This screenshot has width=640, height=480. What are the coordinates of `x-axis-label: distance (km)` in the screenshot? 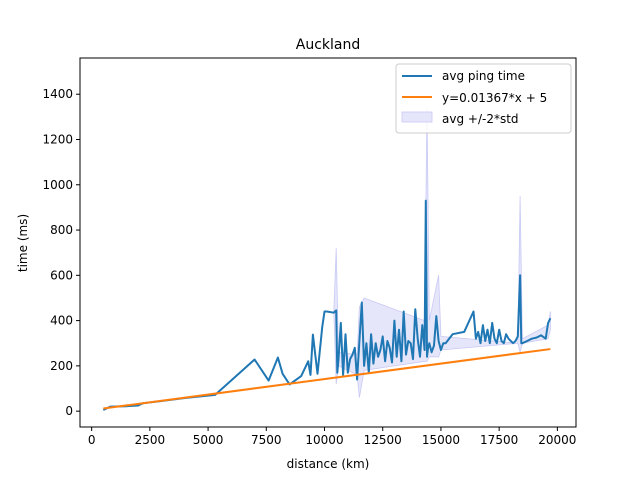 It's located at (328, 464).